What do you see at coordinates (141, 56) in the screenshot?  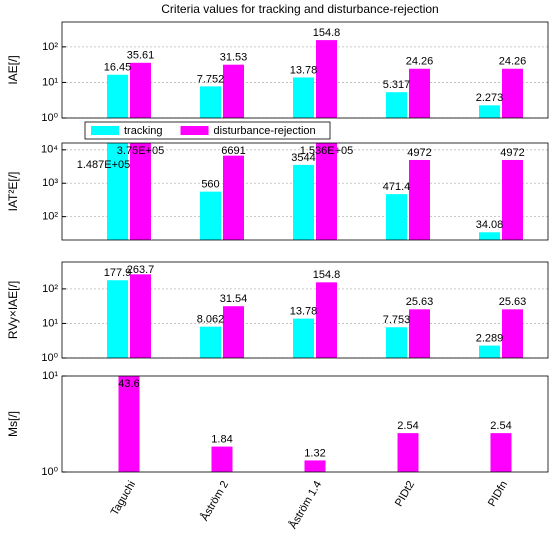 I see `value-label: 35.61` at bounding box center [141, 56].